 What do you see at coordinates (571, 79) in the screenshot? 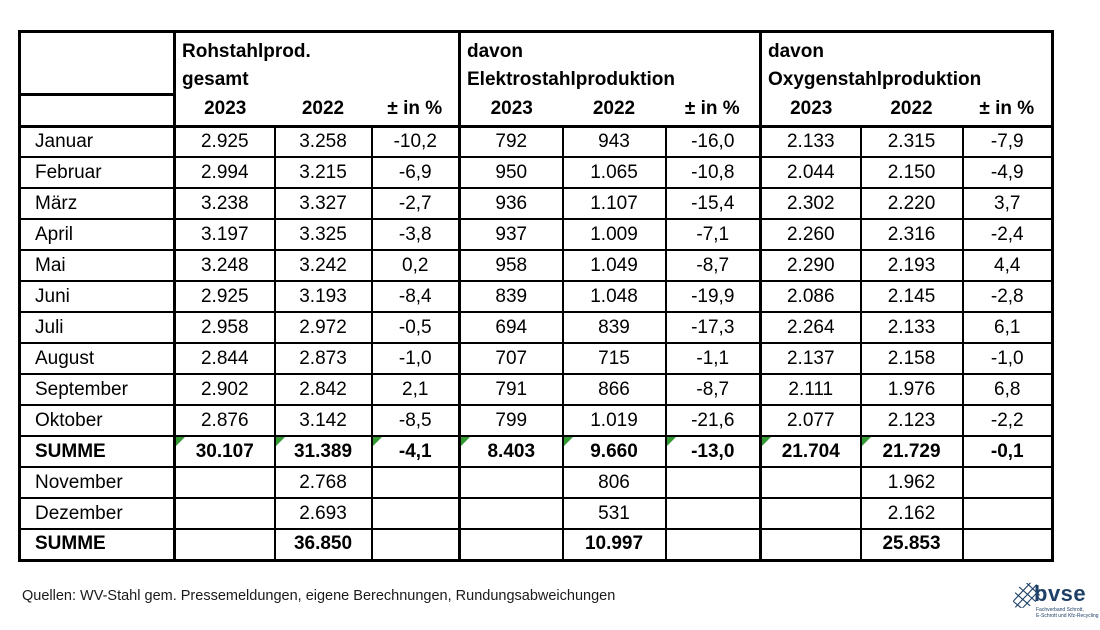
I see `group-title-line: Elektrostahlproduktion` at bounding box center [571, 79].